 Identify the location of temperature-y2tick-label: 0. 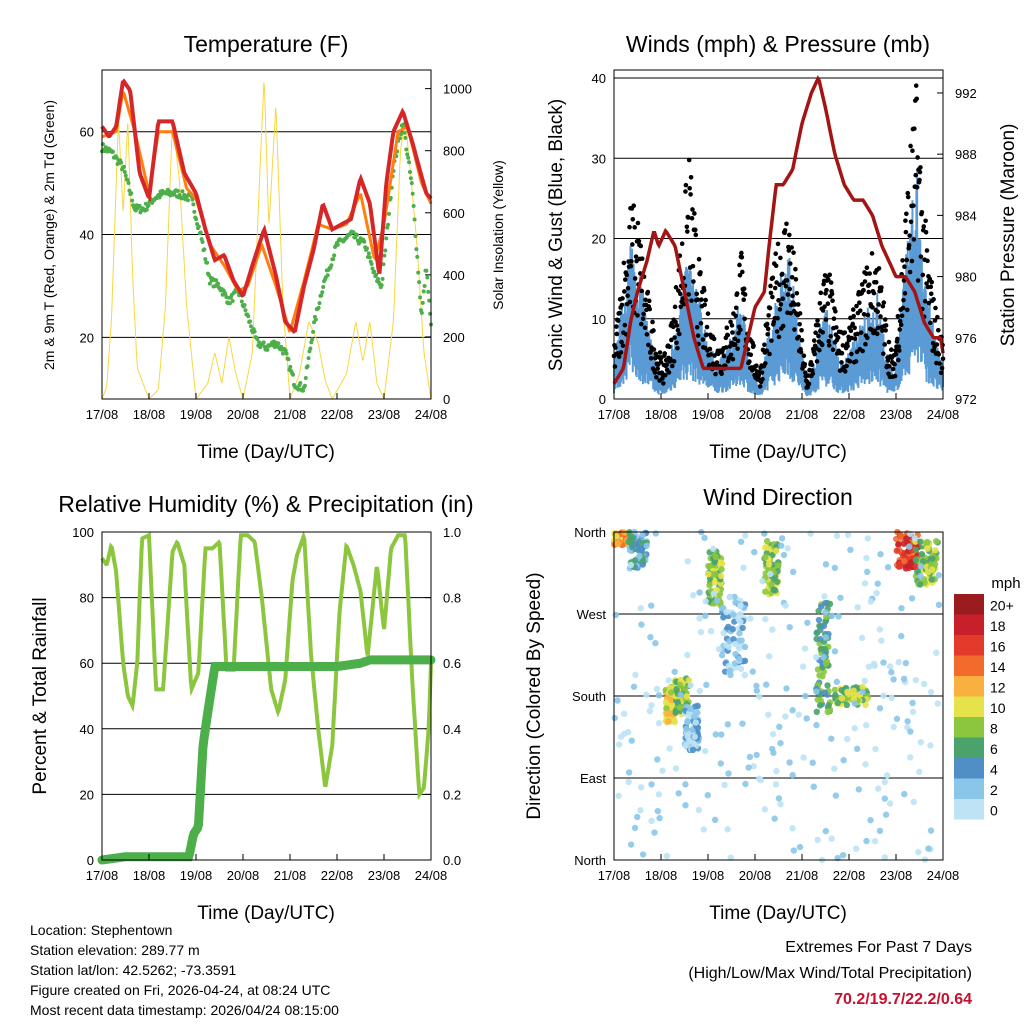
(446, 399).